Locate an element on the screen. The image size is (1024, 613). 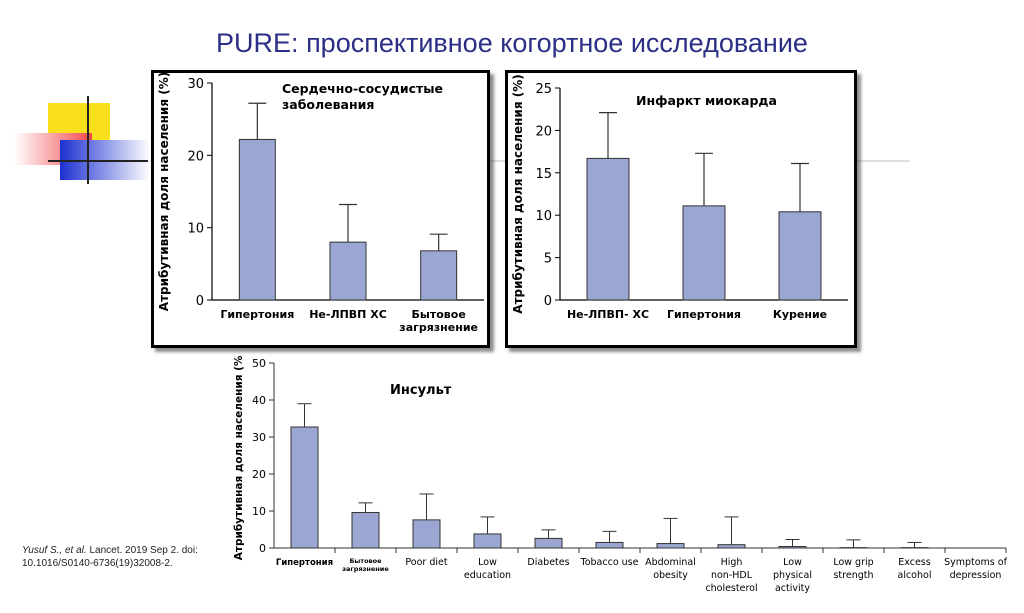
x-category-label: Abdominal is located at coordinates (670, 562).